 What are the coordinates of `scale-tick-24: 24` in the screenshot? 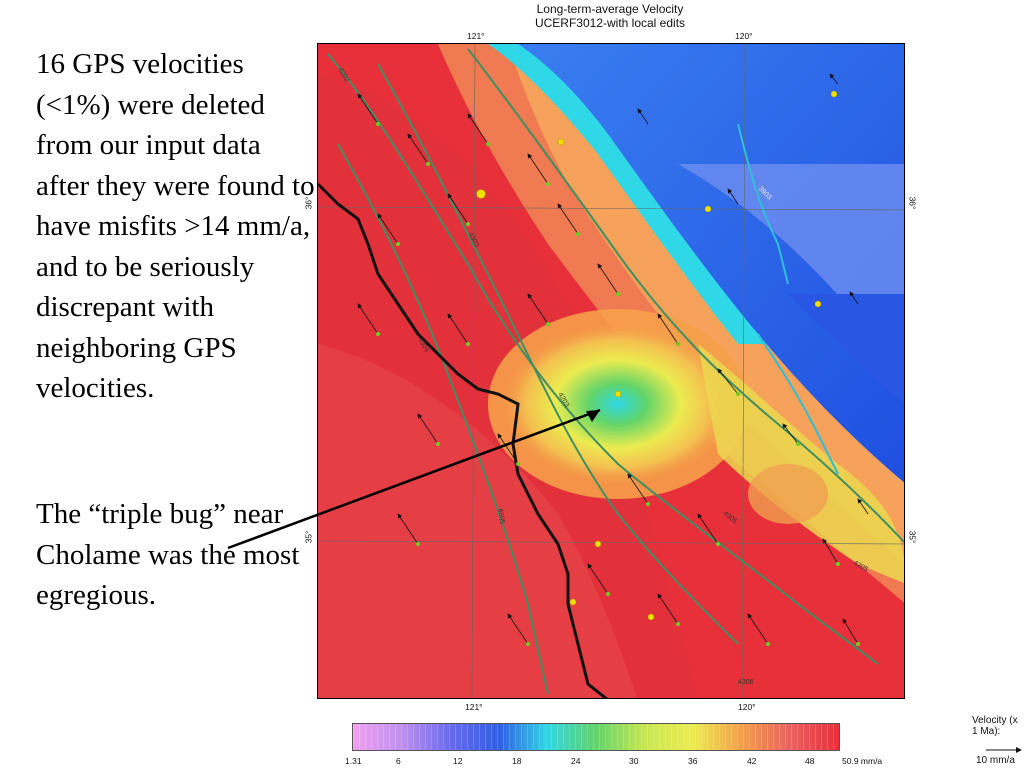 It's located at (576, 761).